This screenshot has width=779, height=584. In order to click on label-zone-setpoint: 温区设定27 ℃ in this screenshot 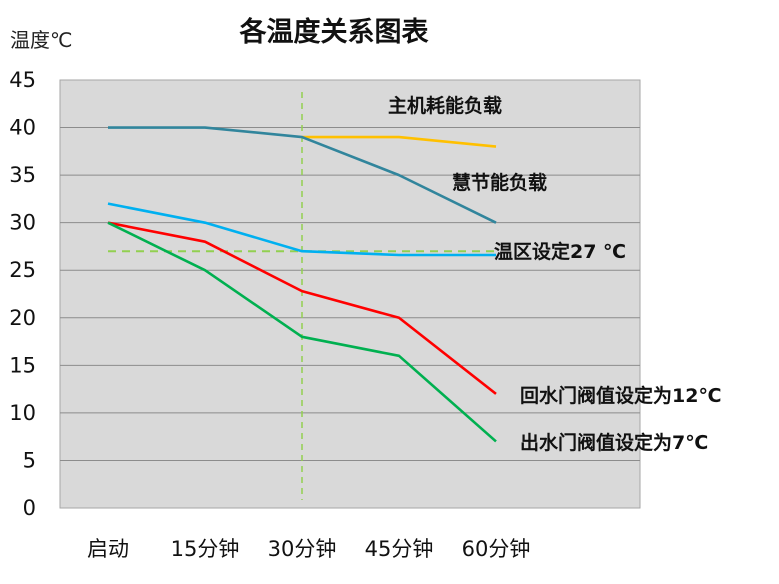, I will do `click(560, 251)`.